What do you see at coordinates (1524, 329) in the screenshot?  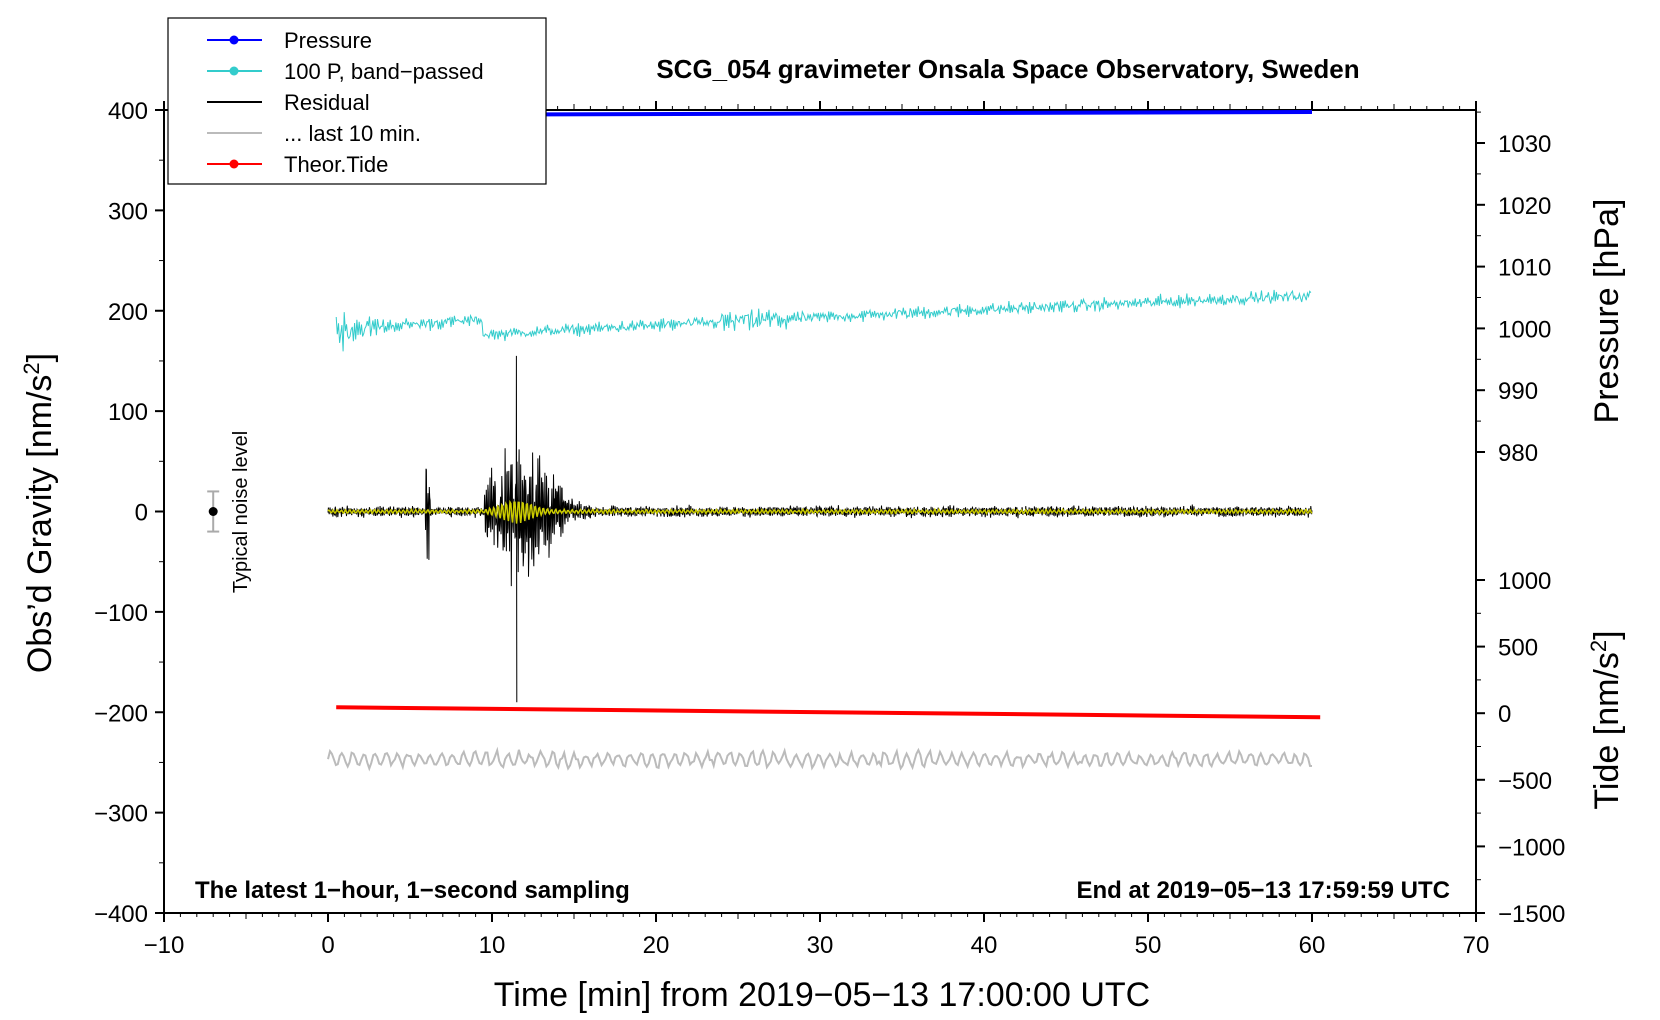 I see `pressure-tick-label: 1000` at bounding box center [1524, 329].